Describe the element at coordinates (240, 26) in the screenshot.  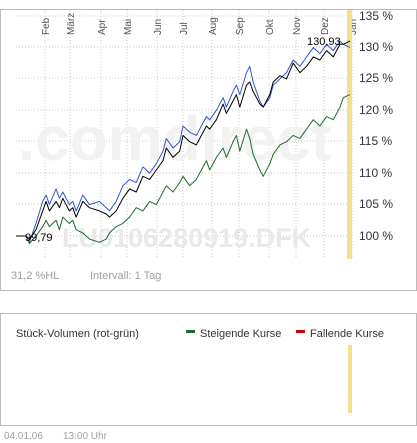
I see `month-tick-label: Sep` at that location.